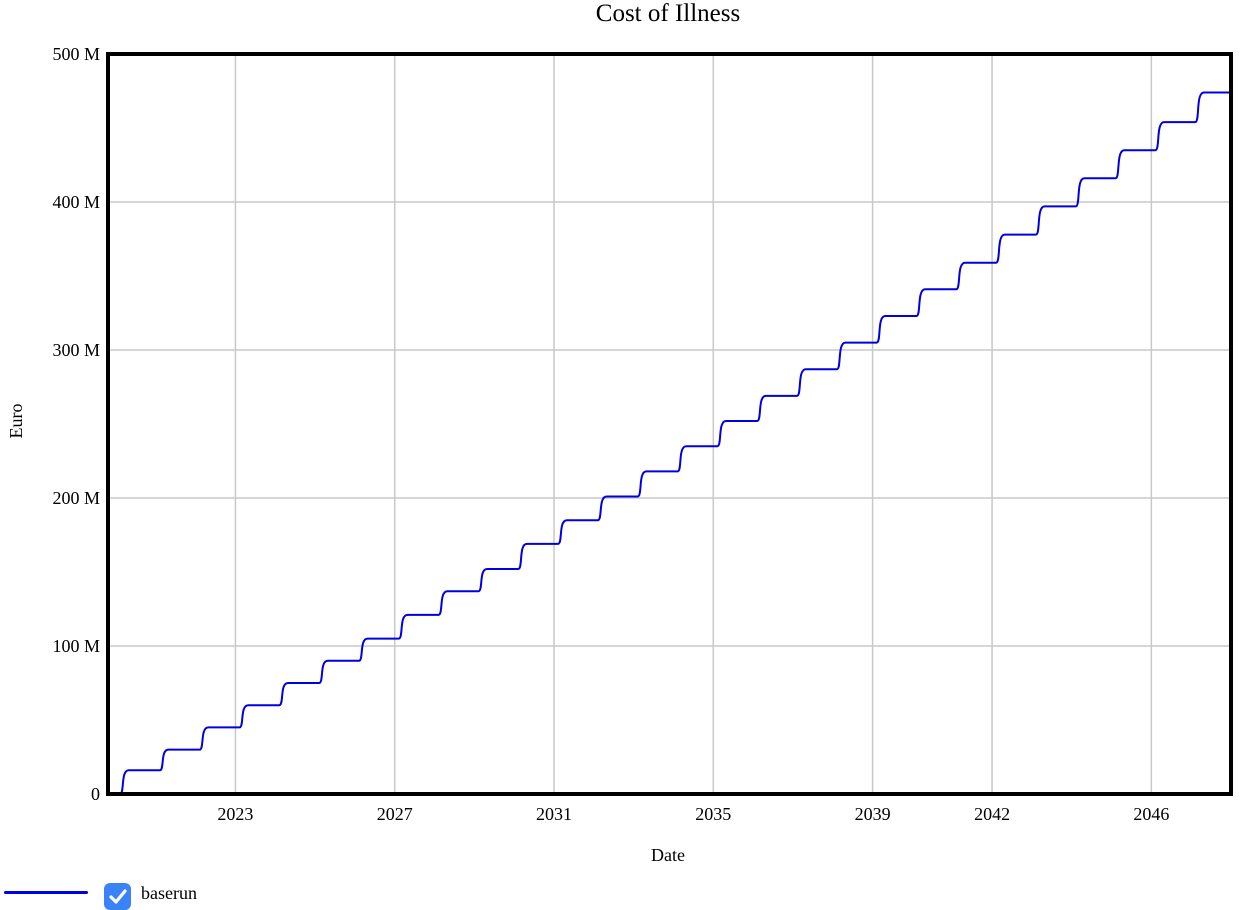  I want to click on x-axis-label: Date, so click(668, 855).